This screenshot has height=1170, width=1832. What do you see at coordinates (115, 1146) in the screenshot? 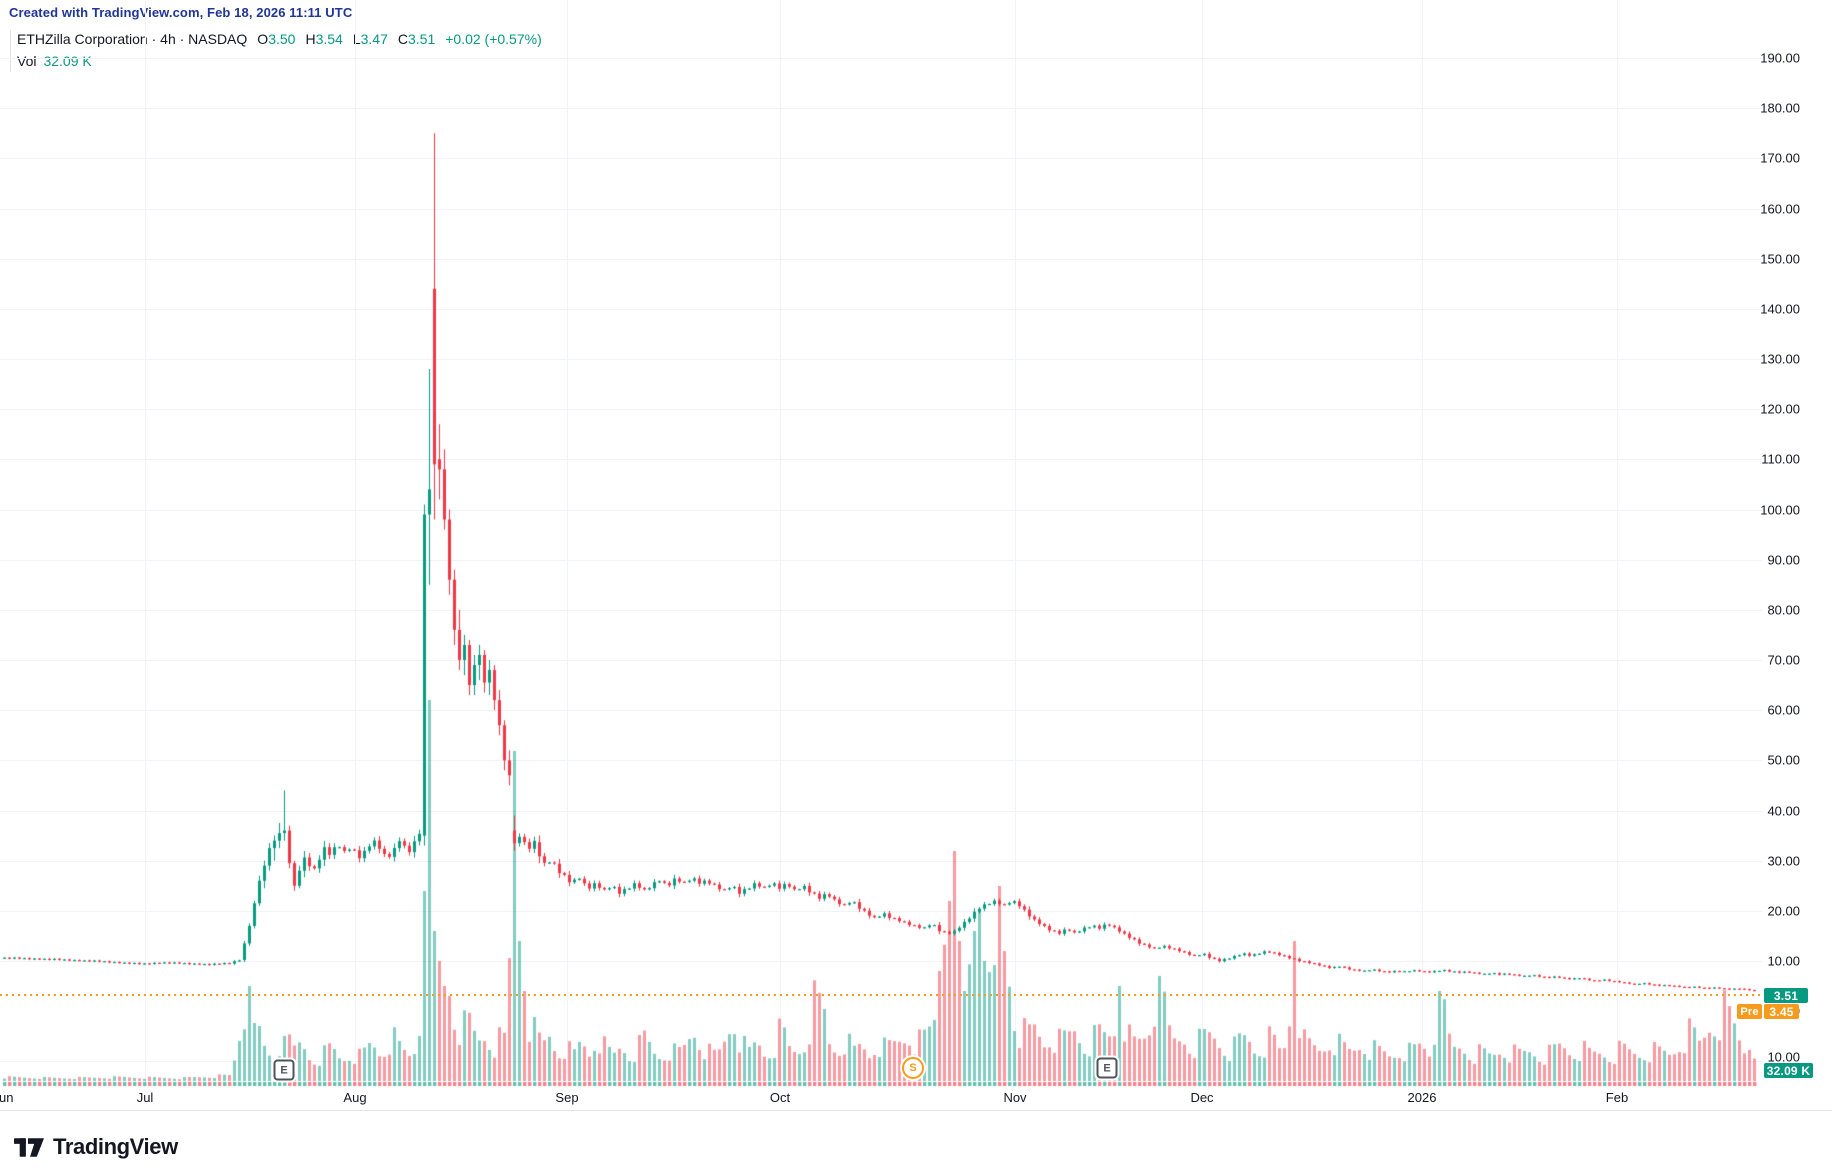
I see `tradingview-logo-text: TradingView` at bounding box center [115, 1146].